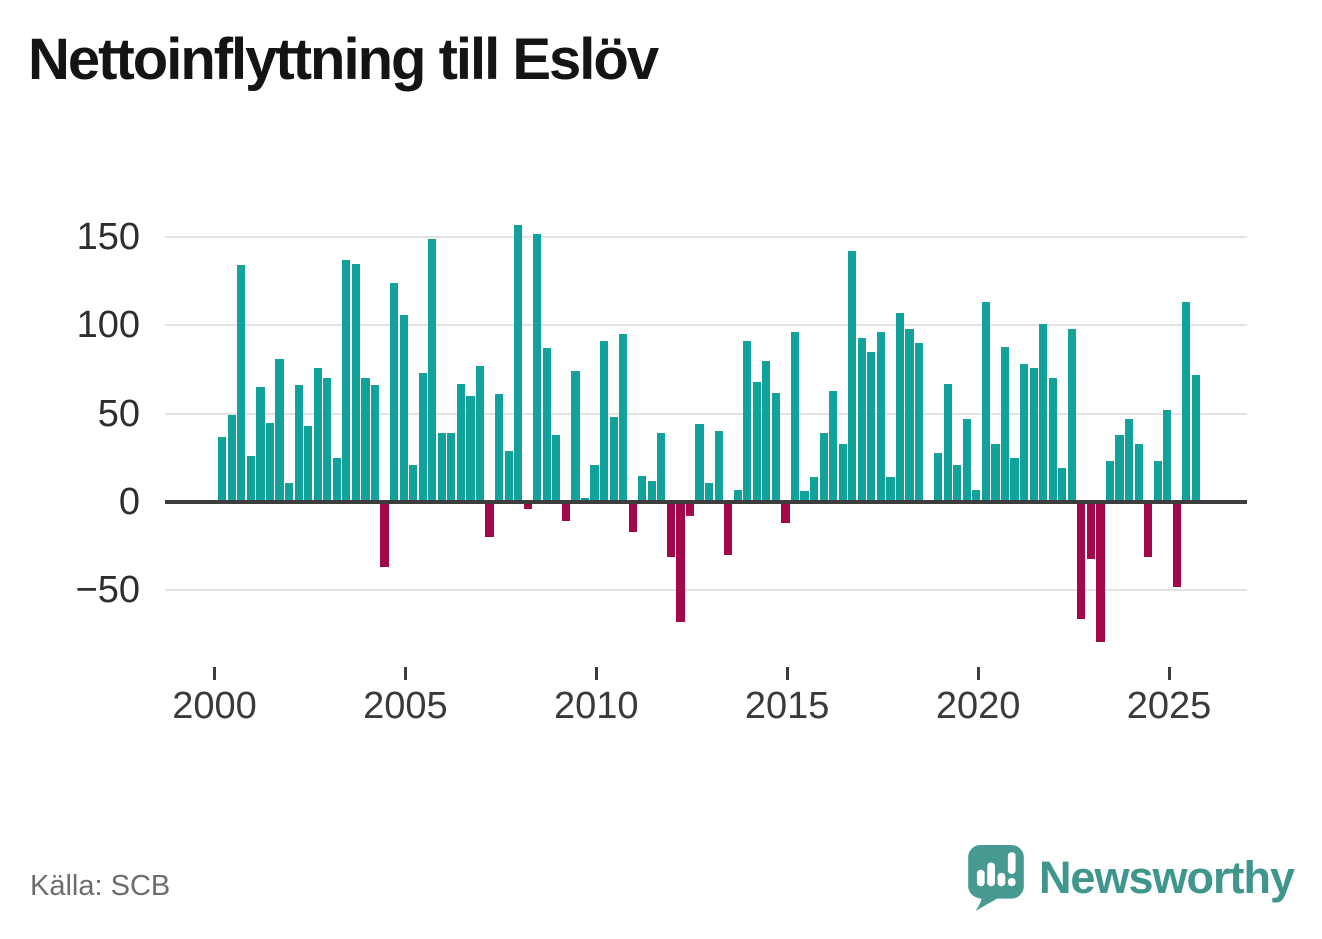 This screenshot has width=1322, height=939. Describe the element at coordinates (978, 673) in the screenshot. I see `x-tick-2020` at that location.